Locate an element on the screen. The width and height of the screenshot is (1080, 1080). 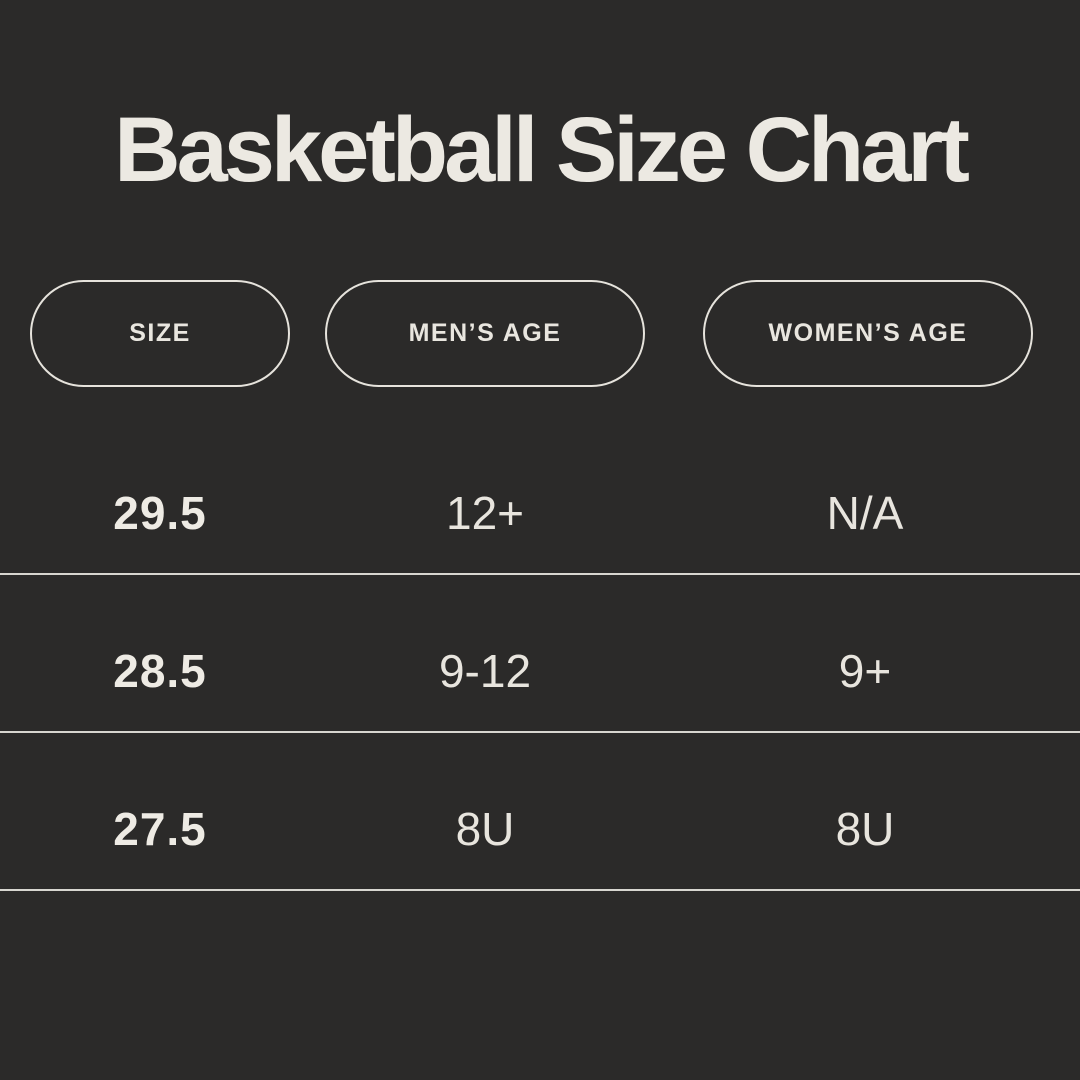
table-row-27-5: 27.5 8U 8U is located at coordinates (540, 812).